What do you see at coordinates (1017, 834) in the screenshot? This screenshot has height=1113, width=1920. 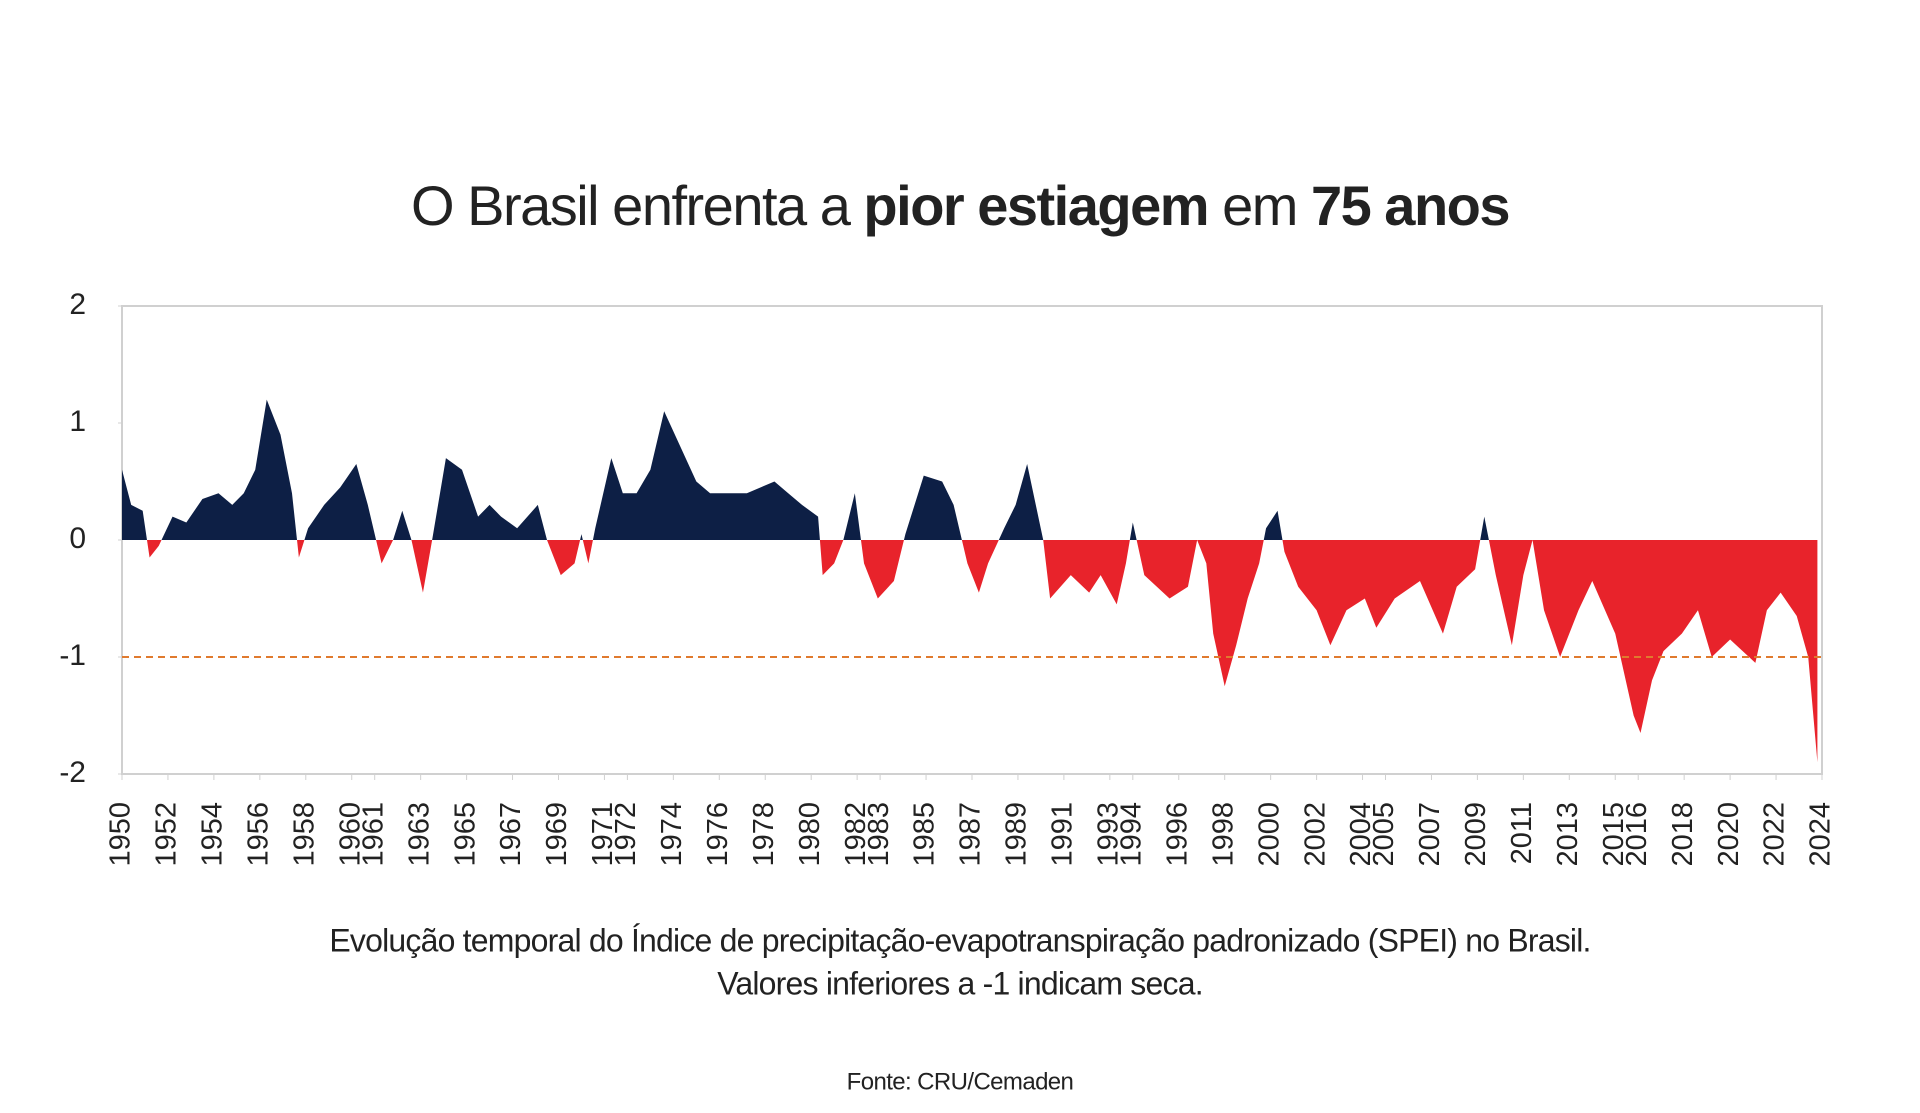 I see `x-tick-label: 1989` at bounding box center [1017, 834].